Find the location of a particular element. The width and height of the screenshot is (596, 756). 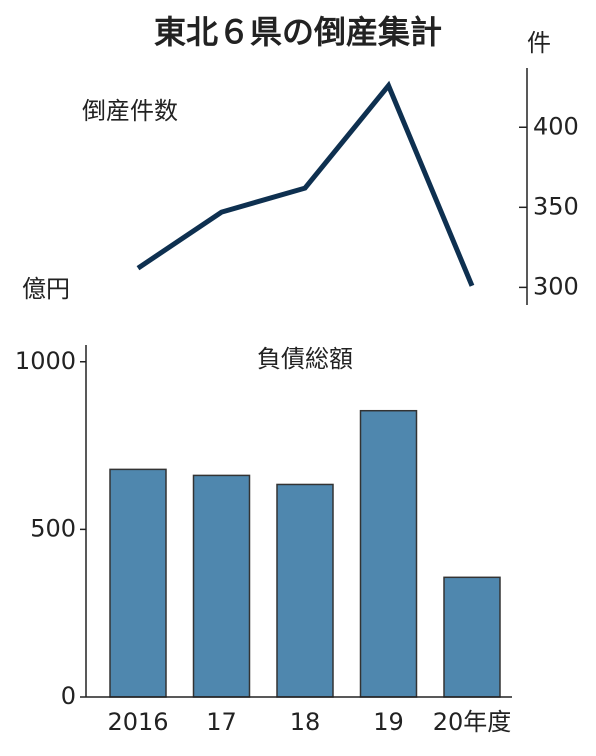

chart-title: 東北６県の倒産集計 is located at coordinates (298, 32).